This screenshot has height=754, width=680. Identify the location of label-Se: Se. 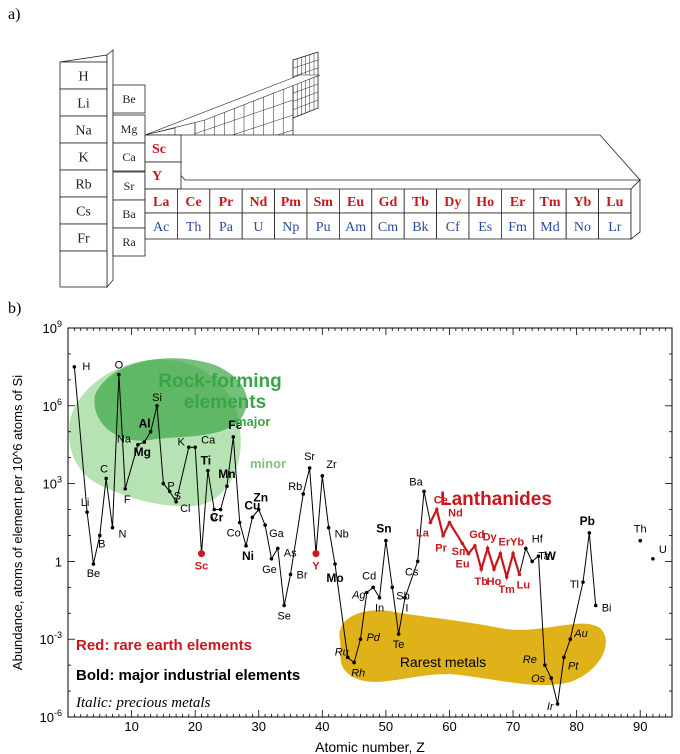
(283, 616).